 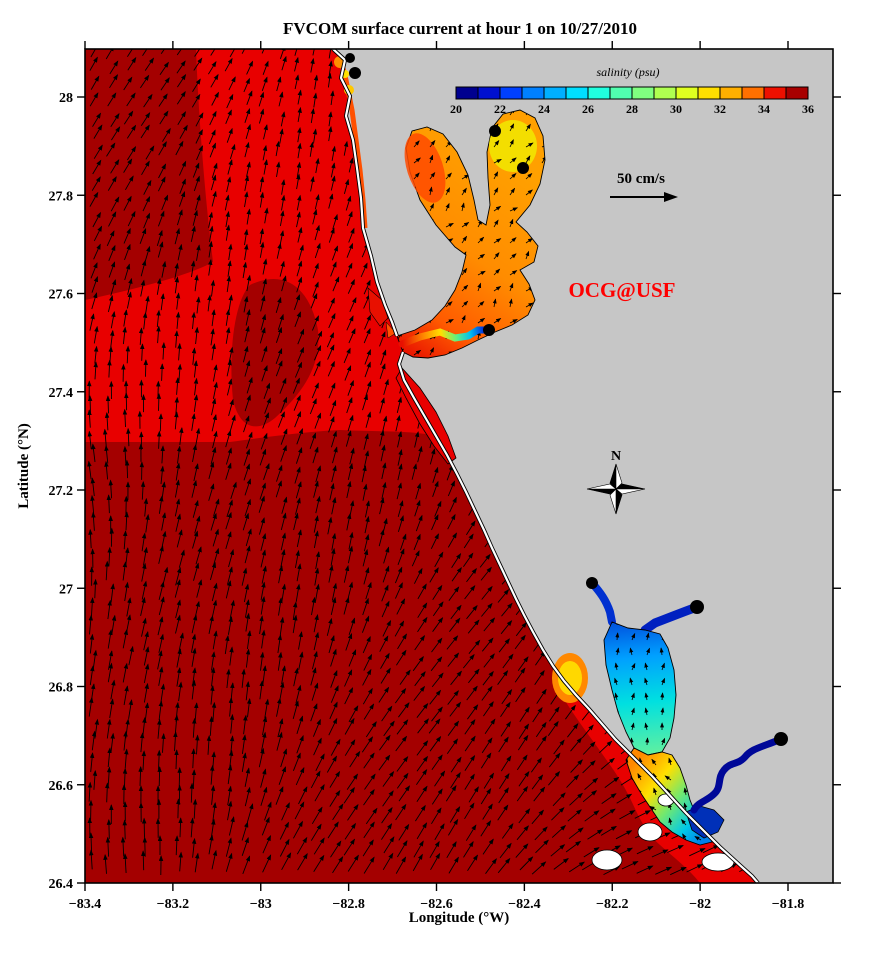 What do you see at coordinates (720, 109) in the screenshot?
I see `colorbar-tick-label: 32` at bounding box center [720, 109].